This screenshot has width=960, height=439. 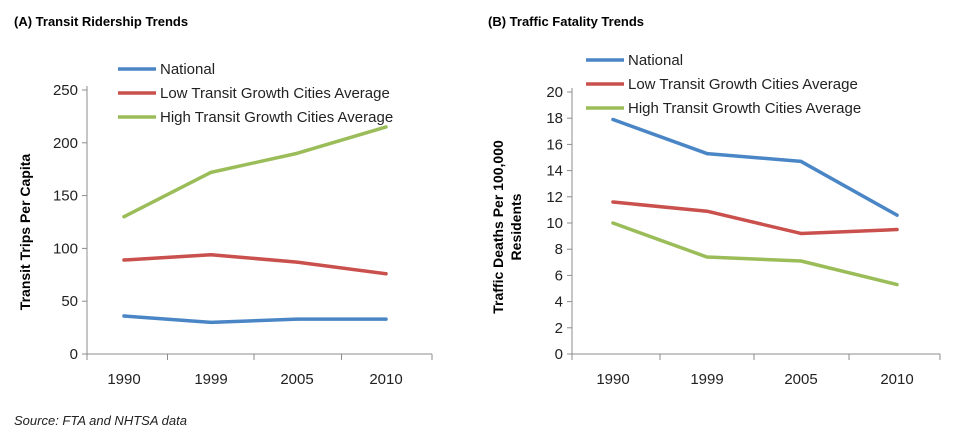 I want to click on chart-a-y-tick-label: 250, so click(x=65, y=90).